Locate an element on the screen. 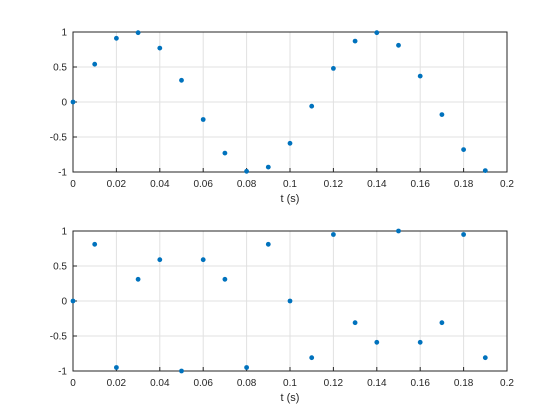 Image resolution: width=560 pixels, height=420 pixels. bottom-y-tick-label: 0.5 is located at coordinates (60, 267).